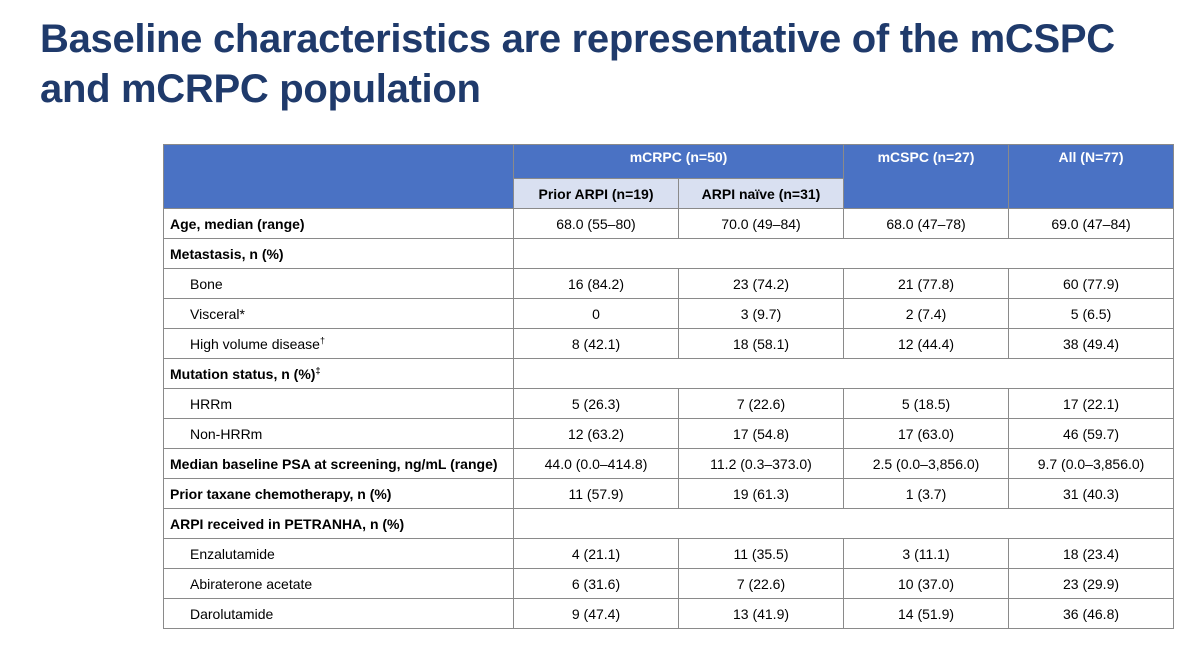 This screenshot has height=652, width=1200. What do you see at coordinates (232, 553) in the screenshot?
I see `row-label-text: Enzalutamide` at bounding box center [232, 553].